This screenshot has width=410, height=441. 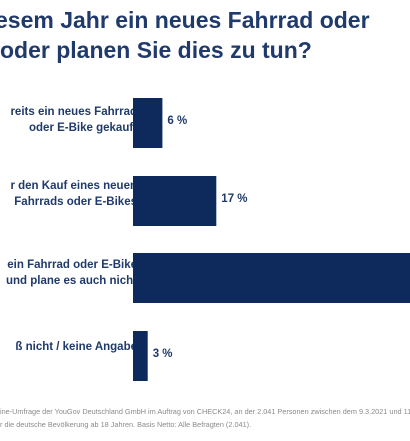 I want to click on value-label: 3 %, so click(x=162, y=354).